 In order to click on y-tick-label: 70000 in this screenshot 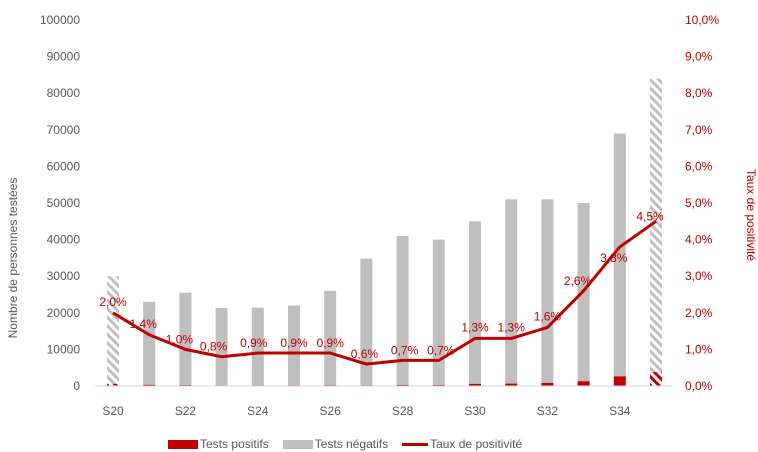, I will do `click(64, 130)`.